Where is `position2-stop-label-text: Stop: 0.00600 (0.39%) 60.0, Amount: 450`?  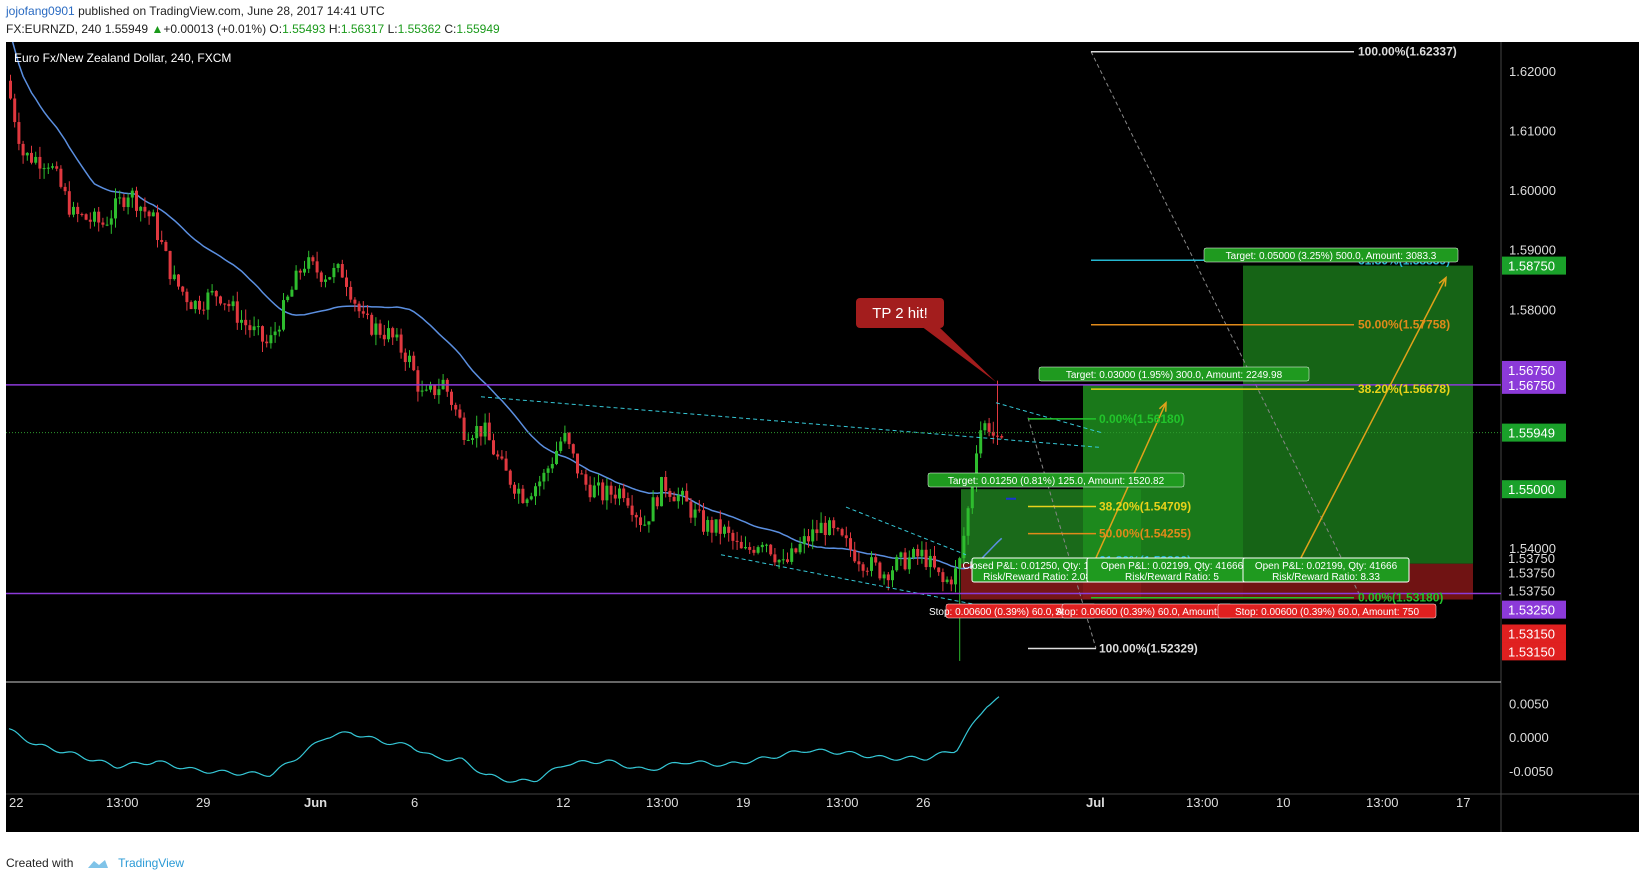 position2-stop-label-text: Stop: 0.00600 (0.39%) 60.0, Amount: 450 is located at coordinates (1147, 612).